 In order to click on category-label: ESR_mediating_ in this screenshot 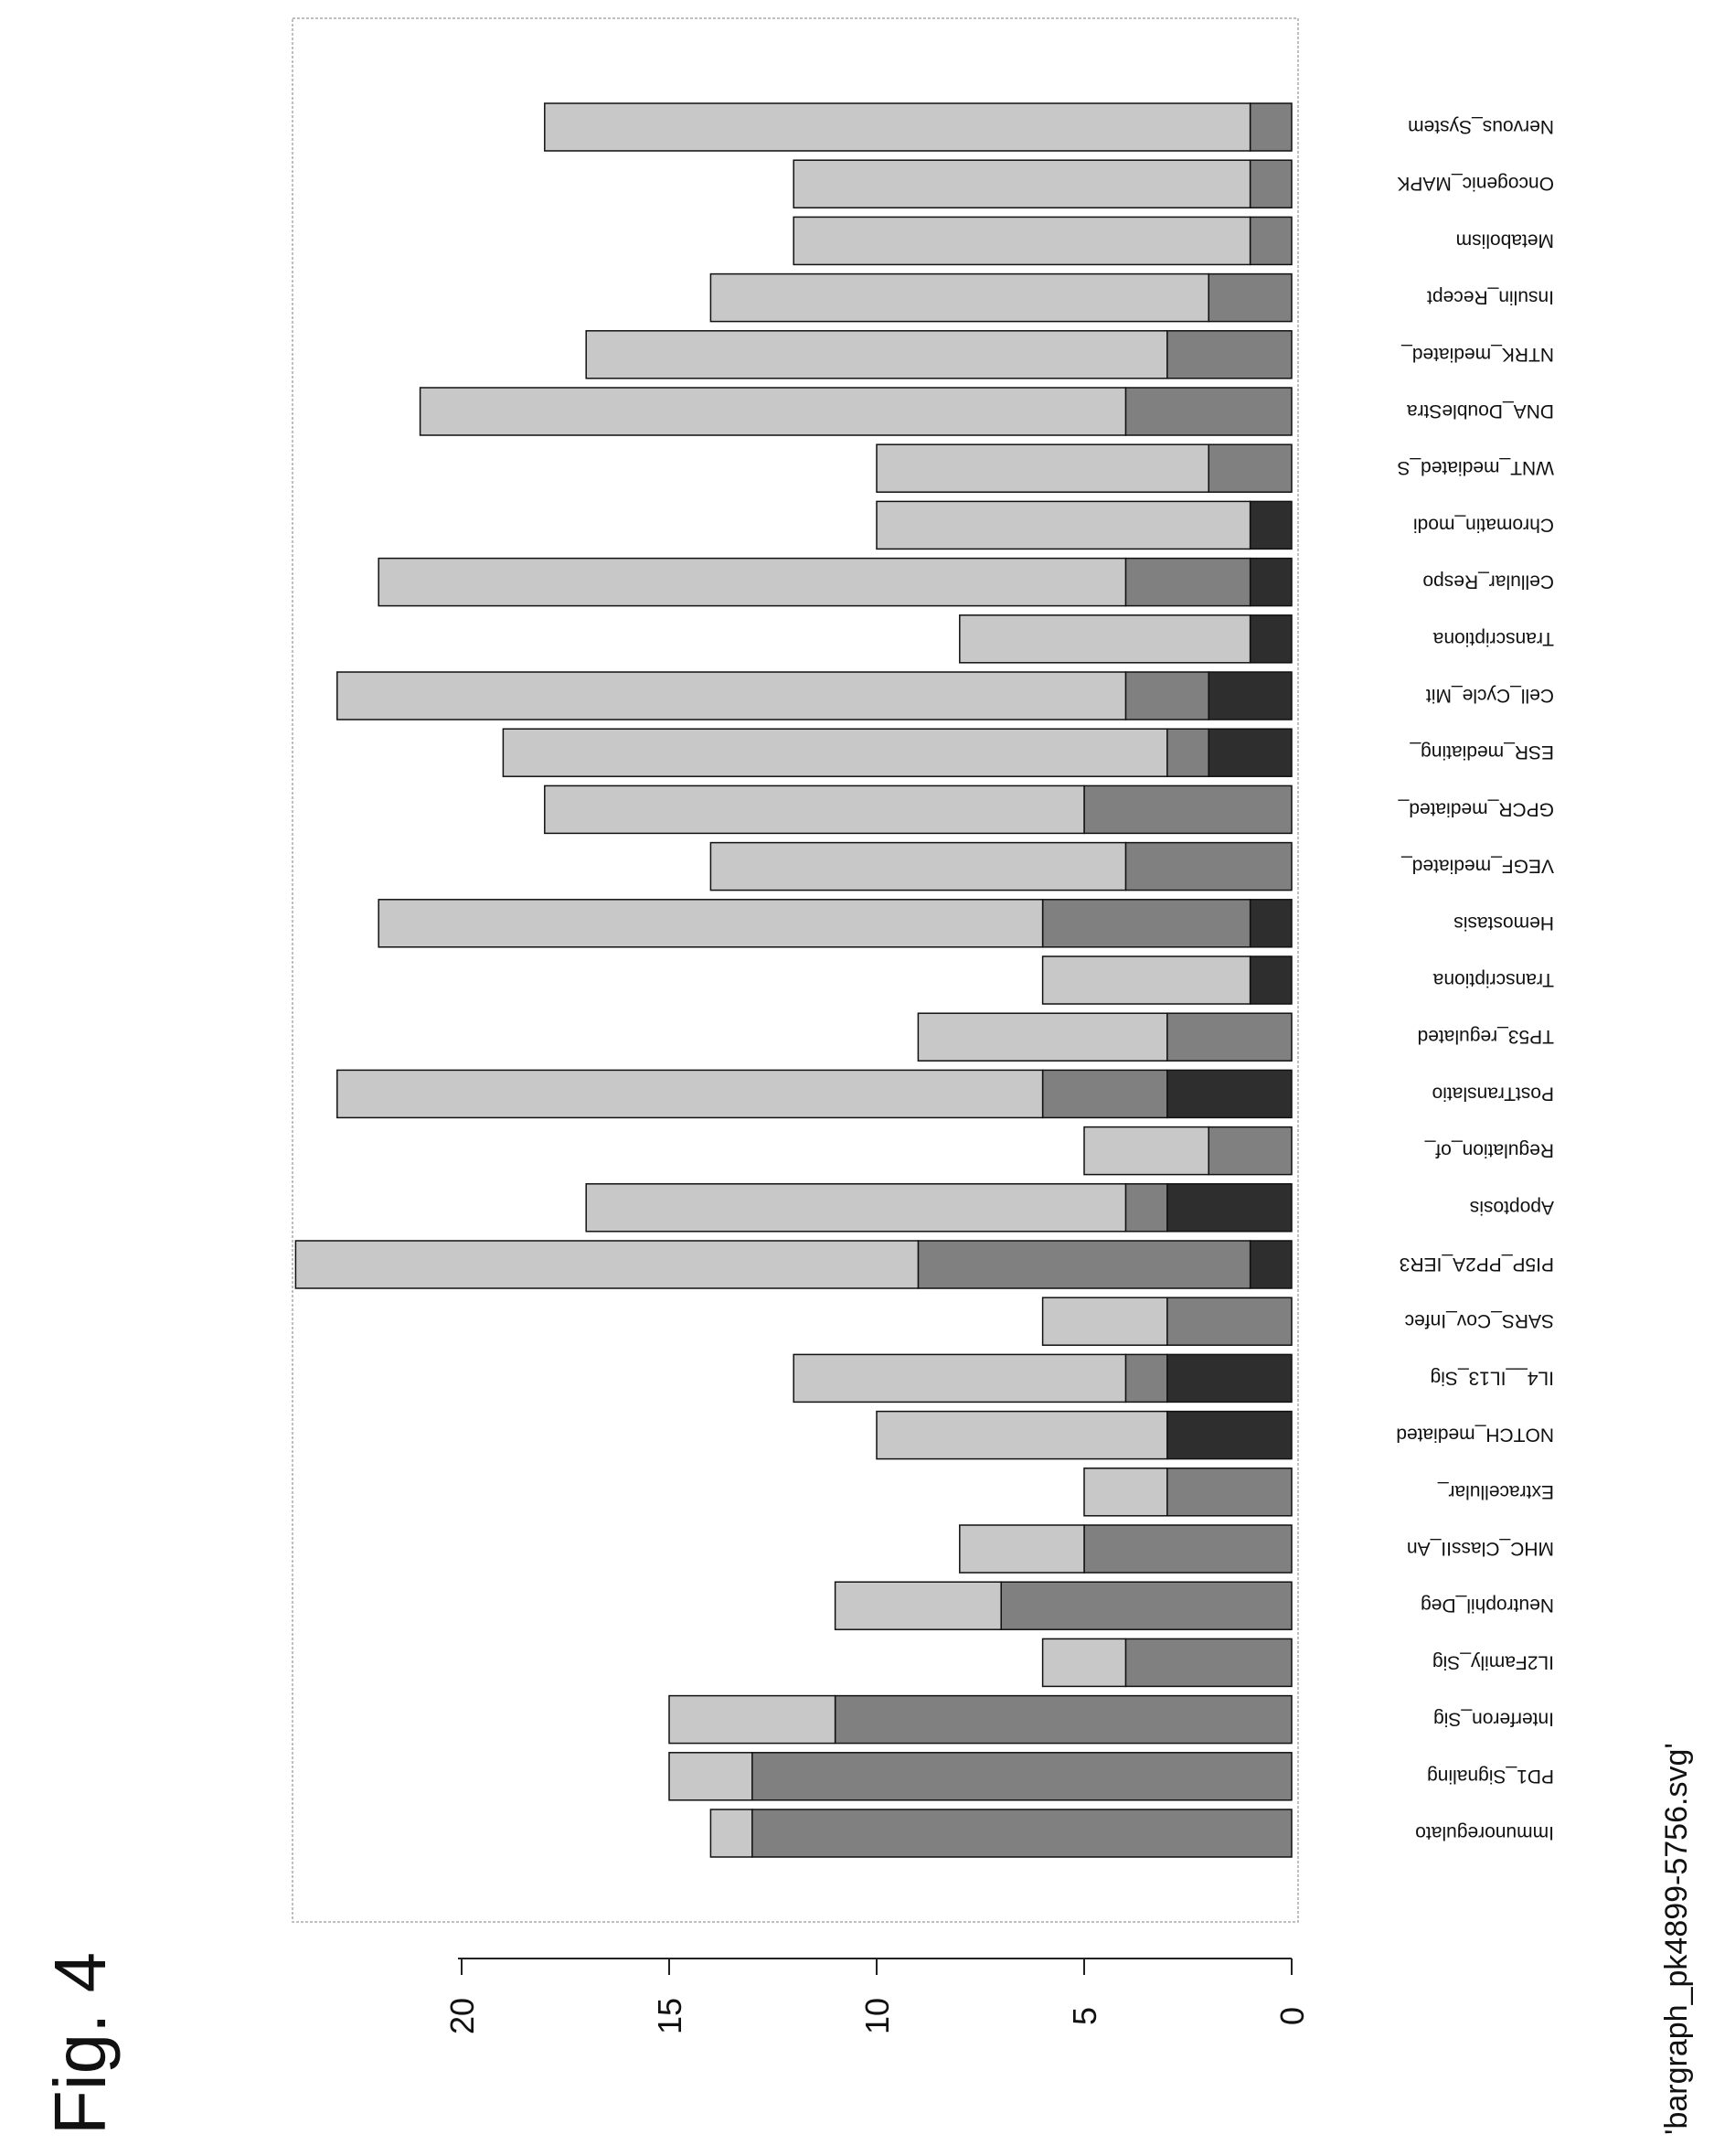, I will do `click(1482, 752)`.